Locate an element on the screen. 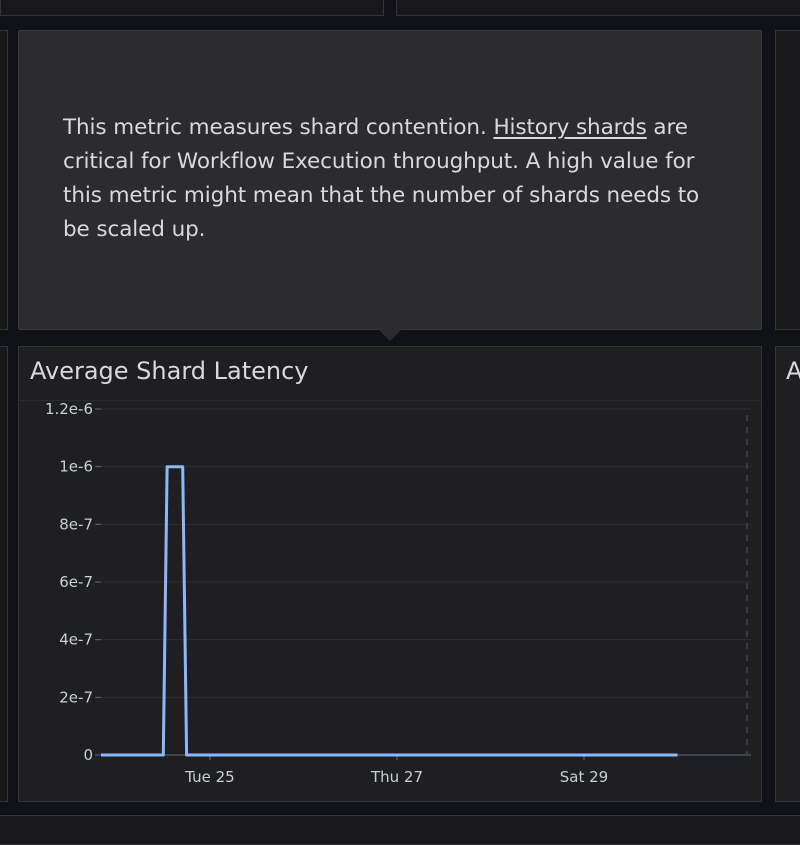 This screenshot has height=845, width=800. panel-header-divider is located at coordinates (390, 400).